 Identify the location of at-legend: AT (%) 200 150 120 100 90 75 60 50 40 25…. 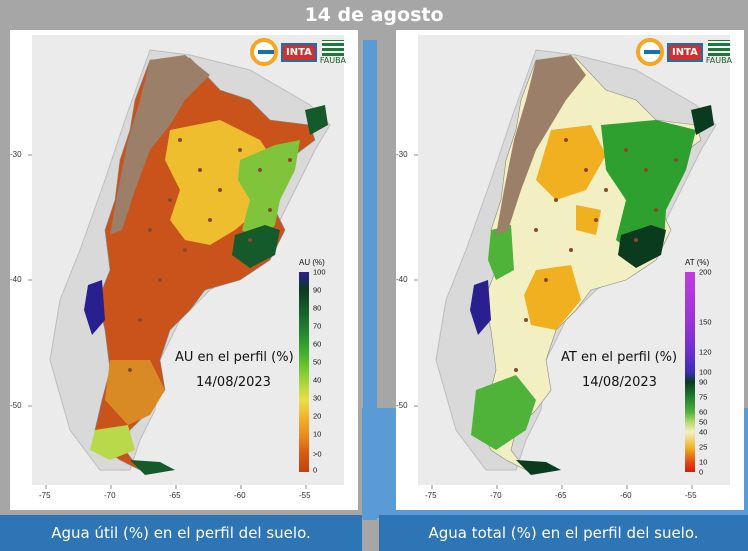
(703, 367).